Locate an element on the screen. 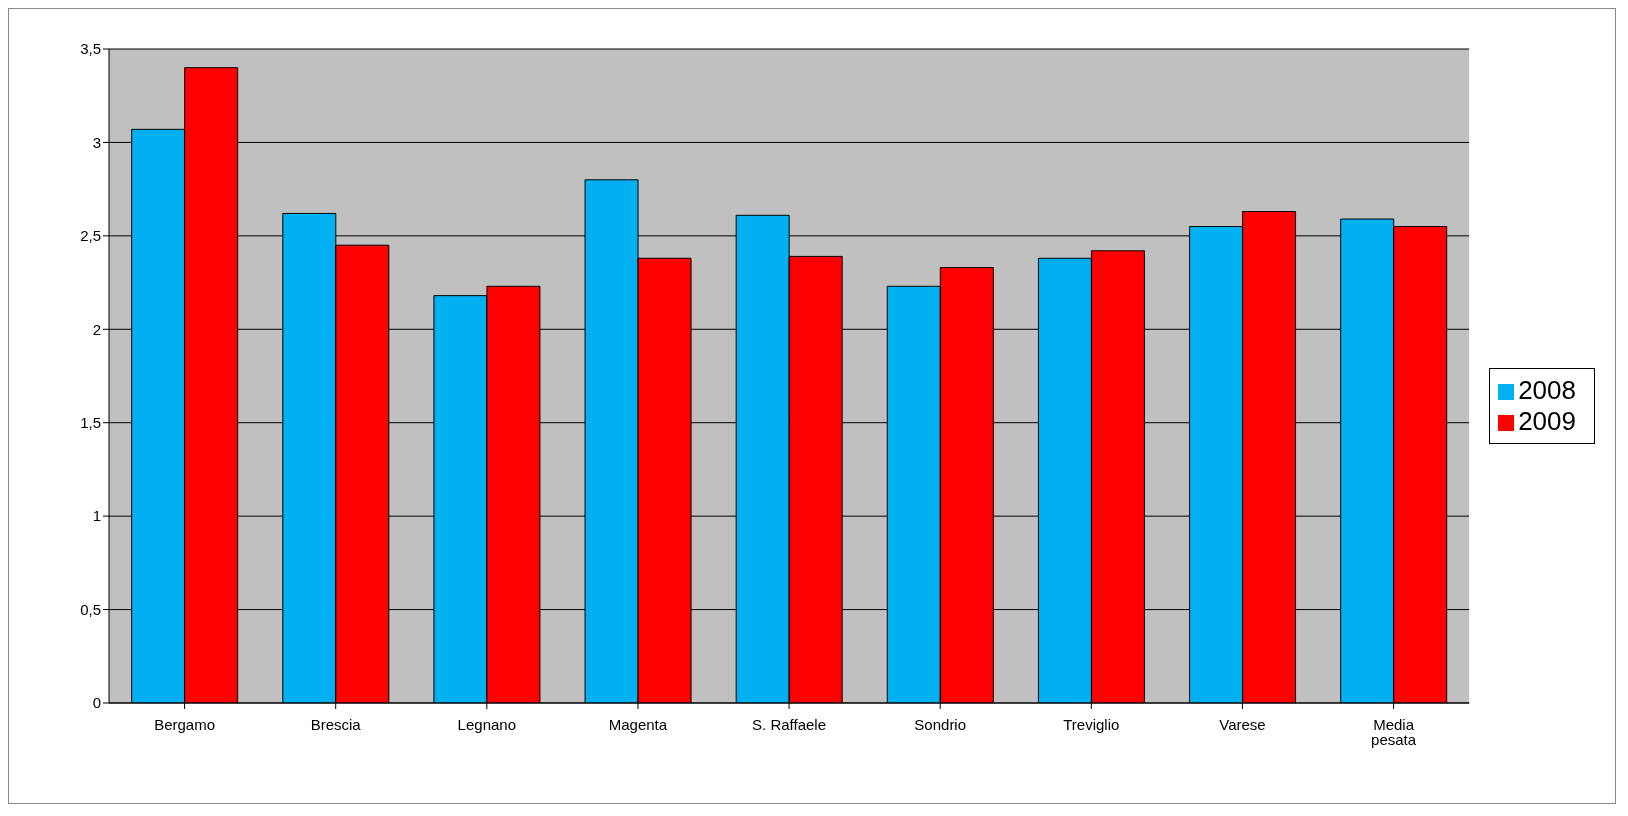 This screenshot has width=1628, height=816. x-tick-label: Media pesata is located at coordinates (1394, 731).